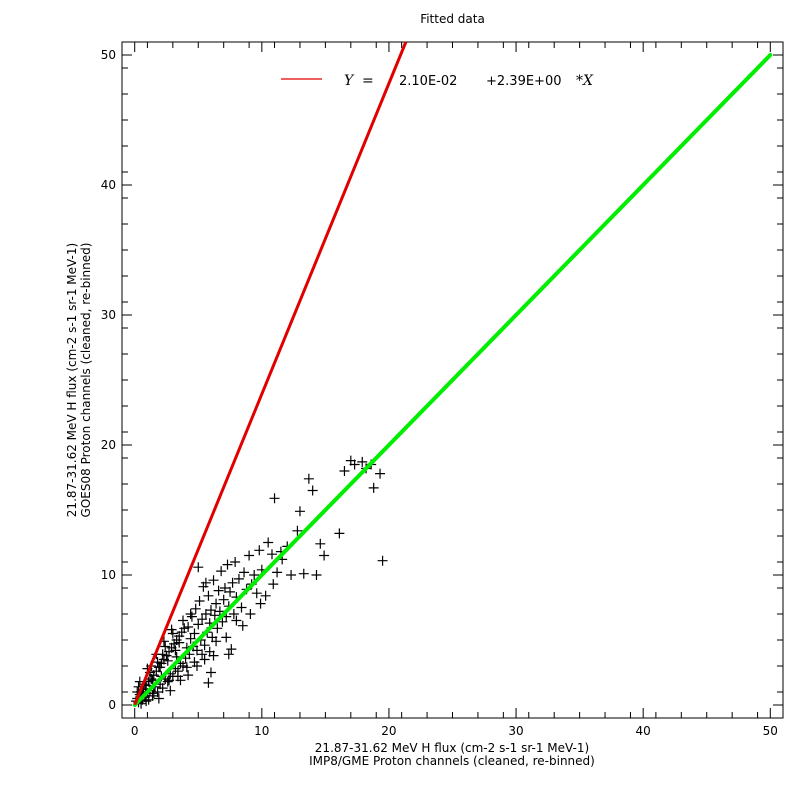  What do you see at coordinates (770, 731) in the screenshot?
I see `x-tick-label: 50` at bounding box center [770, 731].